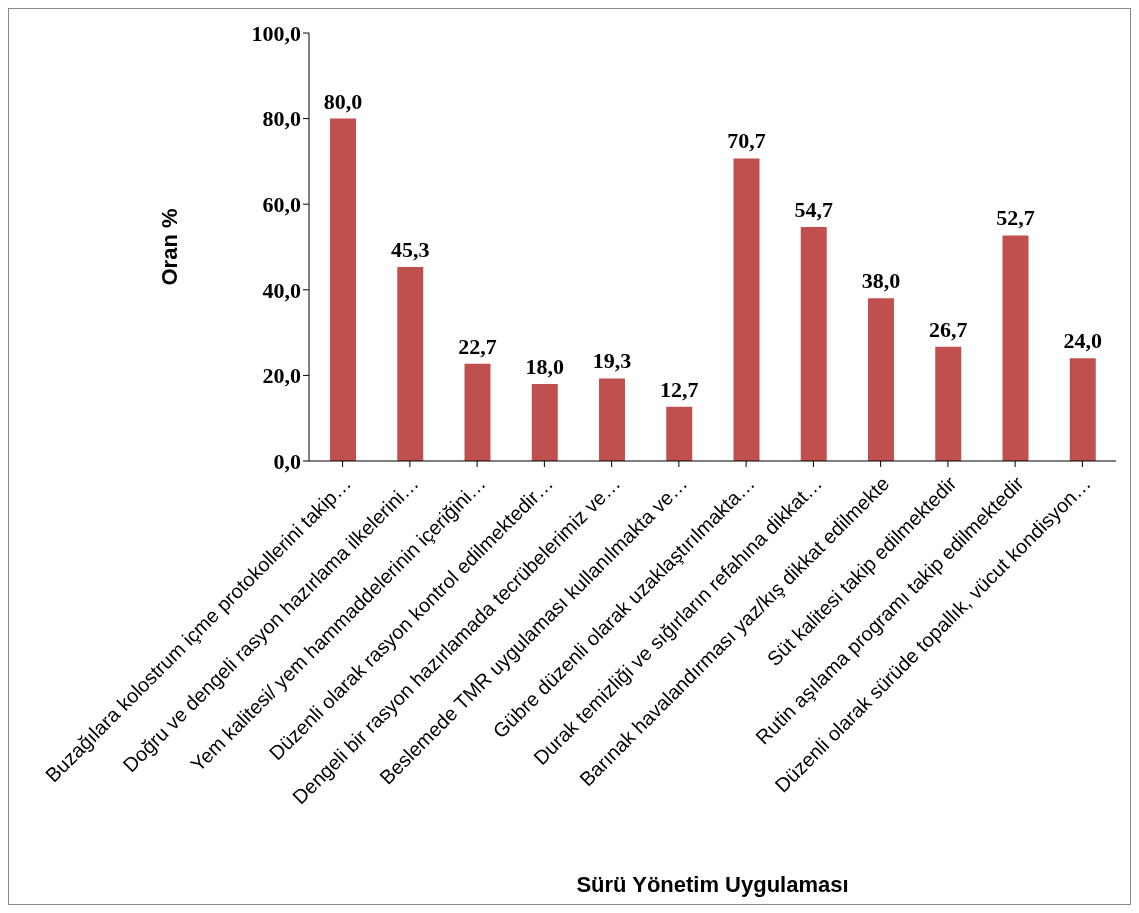  I want to click on data-label: 18,0, so click(544, 366).